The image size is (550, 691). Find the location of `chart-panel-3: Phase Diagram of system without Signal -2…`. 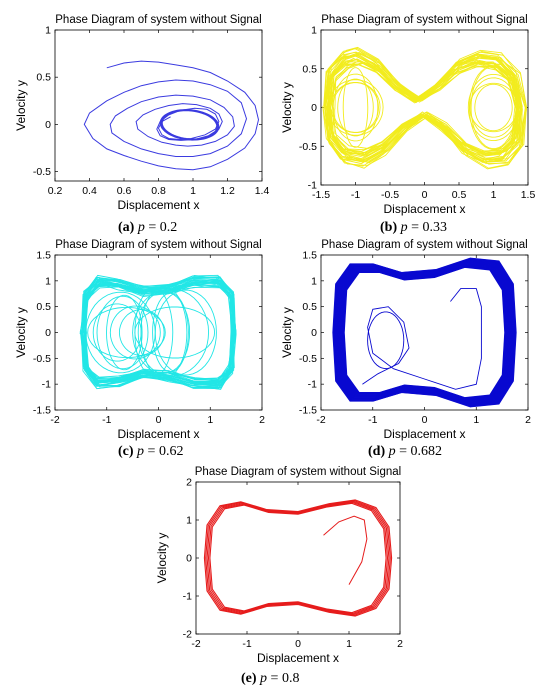

chart-panel-3: Phase Diagram of system without Signal -2… is located at coordinates (139, 340).